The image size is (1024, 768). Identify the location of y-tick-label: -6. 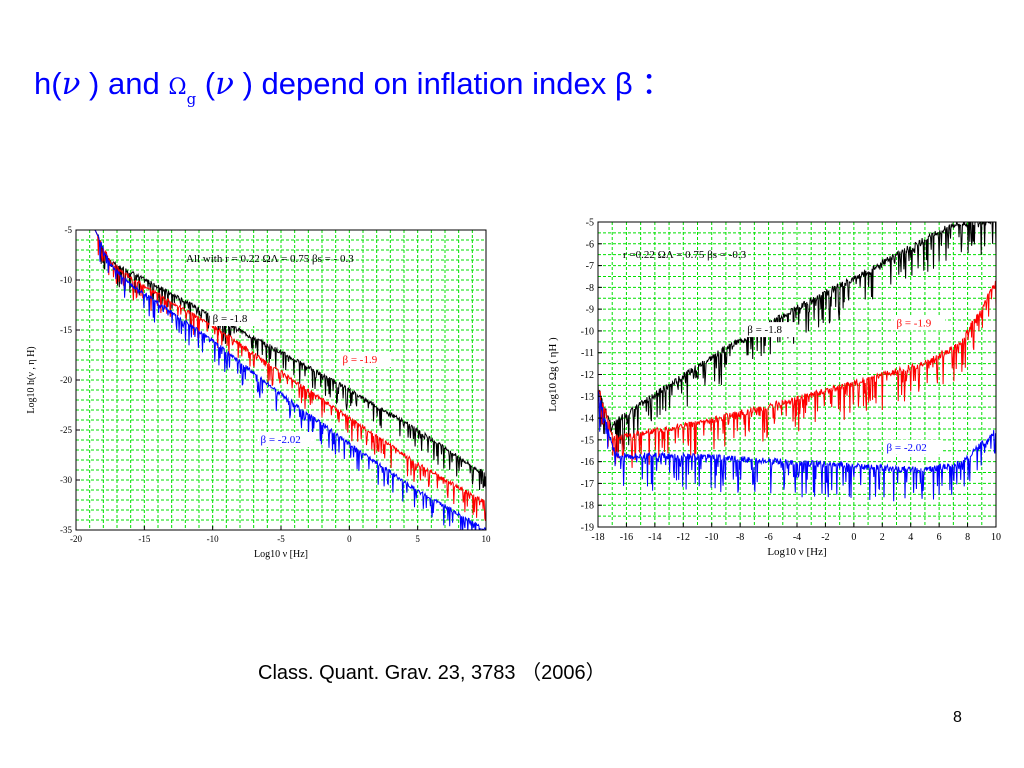
(590, 244).